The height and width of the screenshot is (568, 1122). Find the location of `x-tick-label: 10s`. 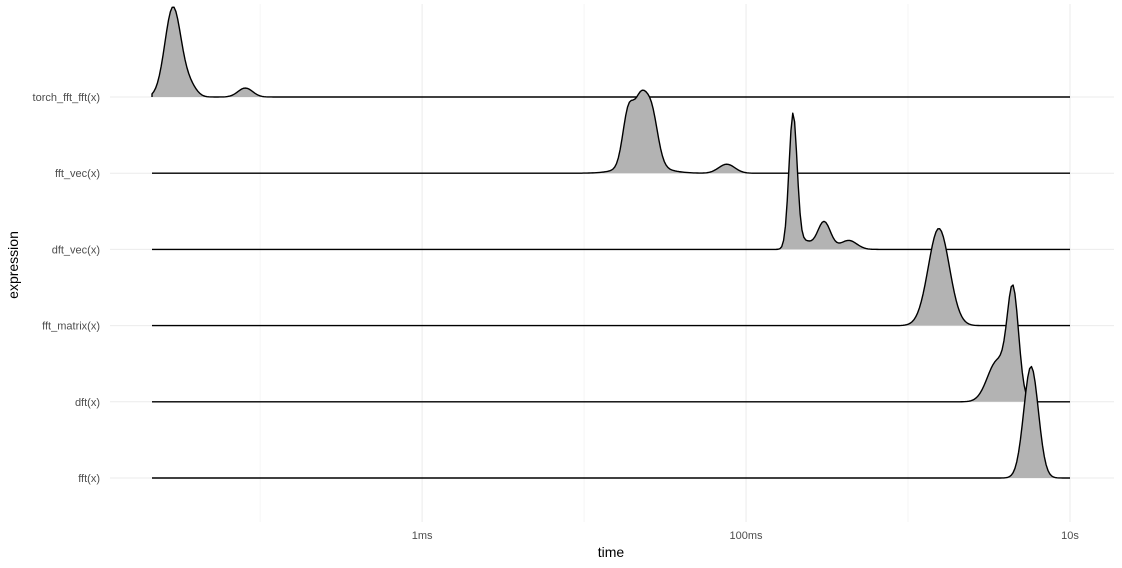

x-tick-label: 10s is located at coordinates (1070, 536).